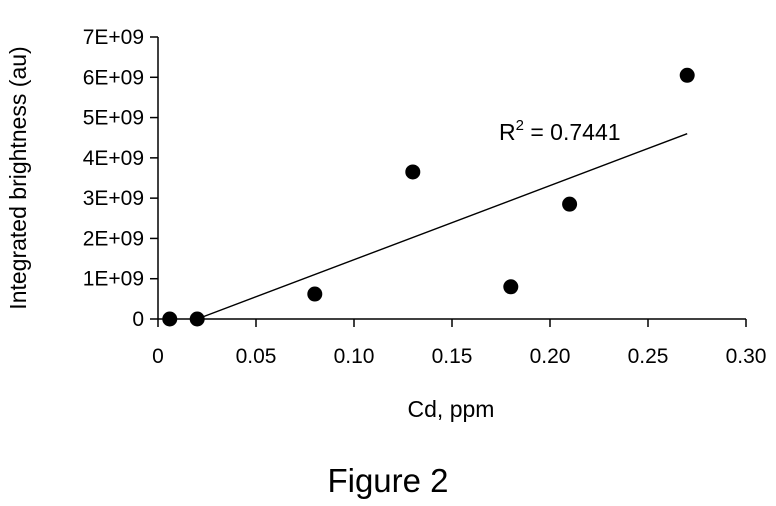 This screenshot has height=506, width=776. Describe the element at coordinates (138, 319) in the screenshot. I see `y-tick-label: 0` at that location.